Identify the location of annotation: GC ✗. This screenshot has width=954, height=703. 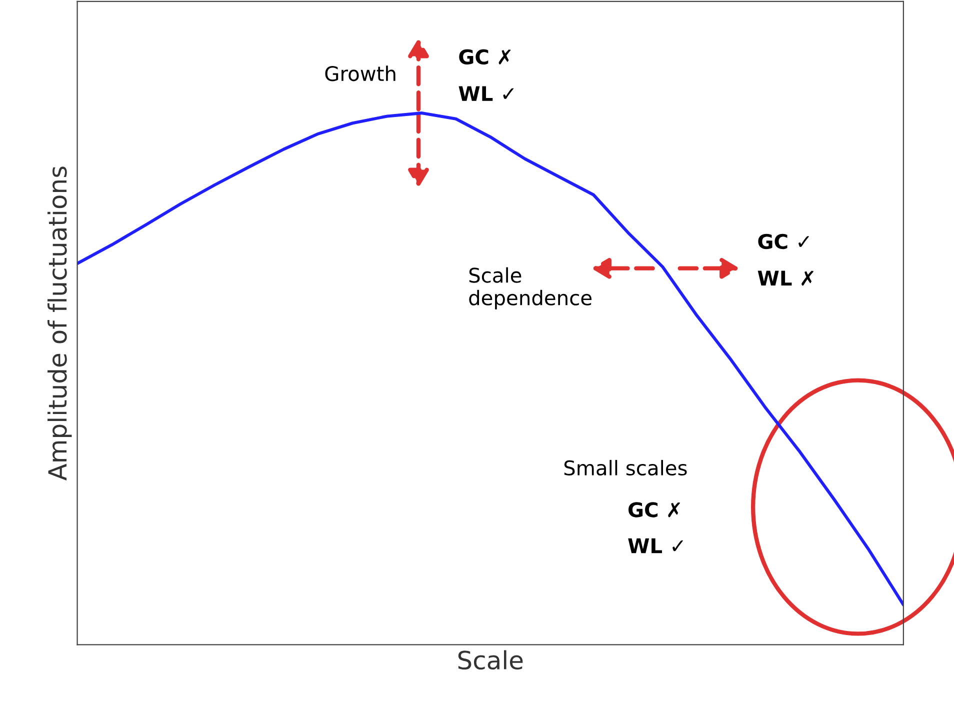
(654, 510).